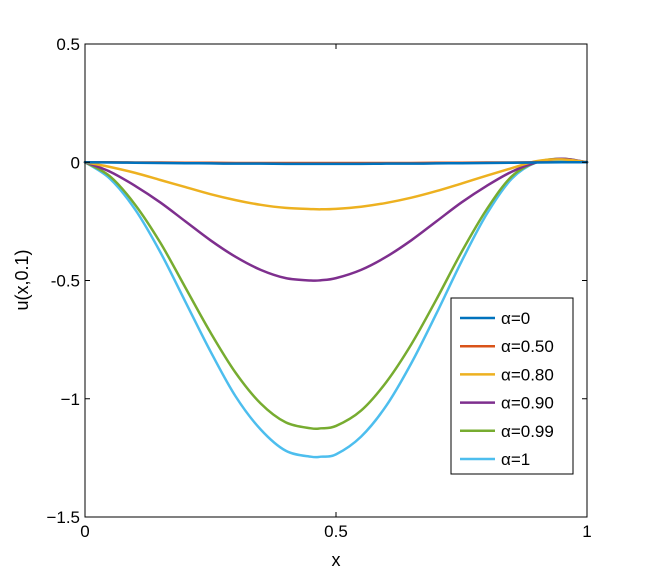  I want to click on legend-box, so click(512, 386).